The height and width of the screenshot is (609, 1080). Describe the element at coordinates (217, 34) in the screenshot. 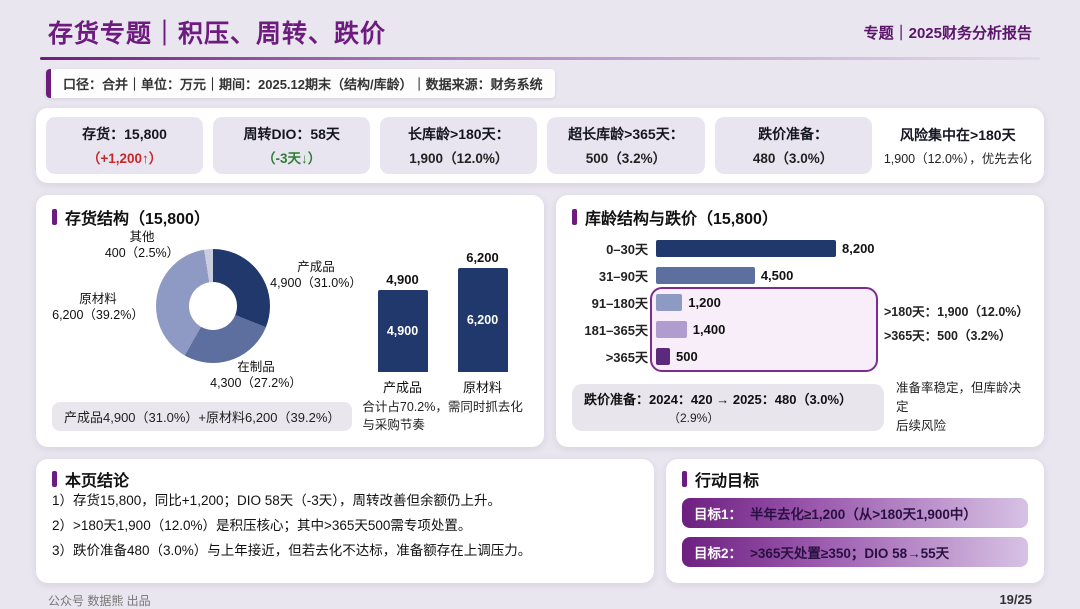

I see `page-title: 存货专题｜积压、周转、跌价` at that location.